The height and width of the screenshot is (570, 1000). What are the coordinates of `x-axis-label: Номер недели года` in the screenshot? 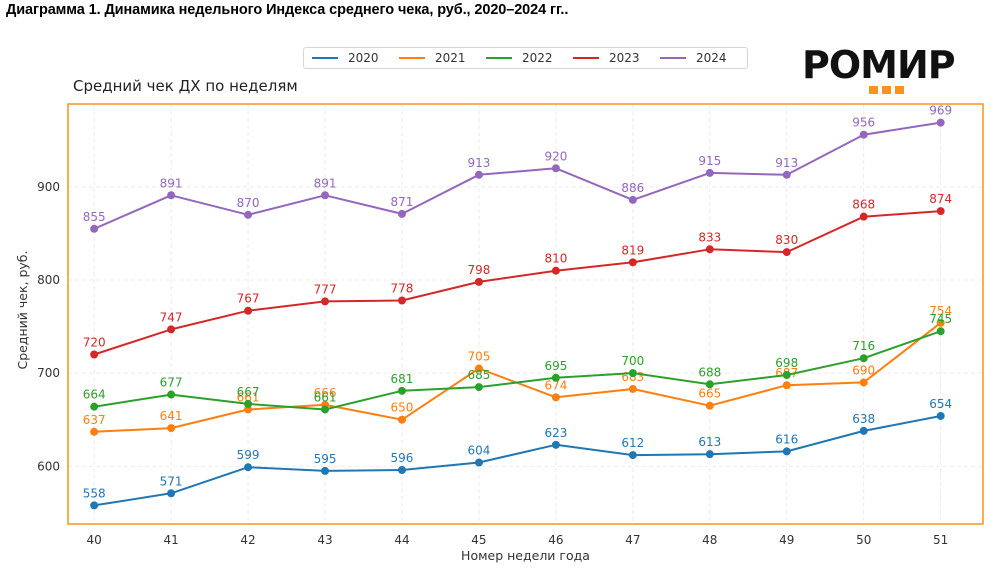 It's located at (525, 555).